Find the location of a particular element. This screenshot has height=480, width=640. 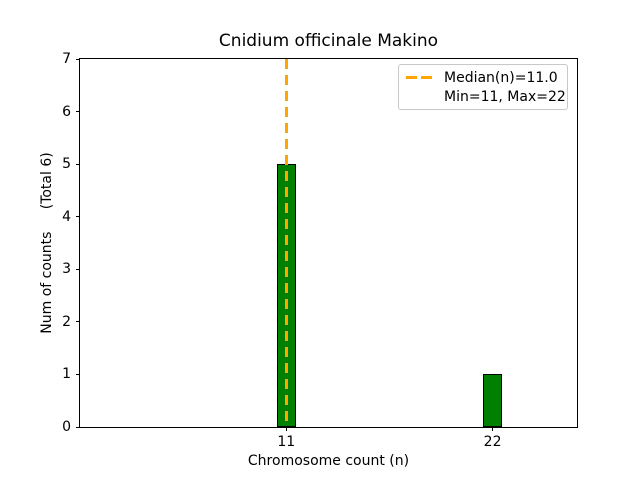

x-tick-label: 11 is located at coordinates (286, 442).